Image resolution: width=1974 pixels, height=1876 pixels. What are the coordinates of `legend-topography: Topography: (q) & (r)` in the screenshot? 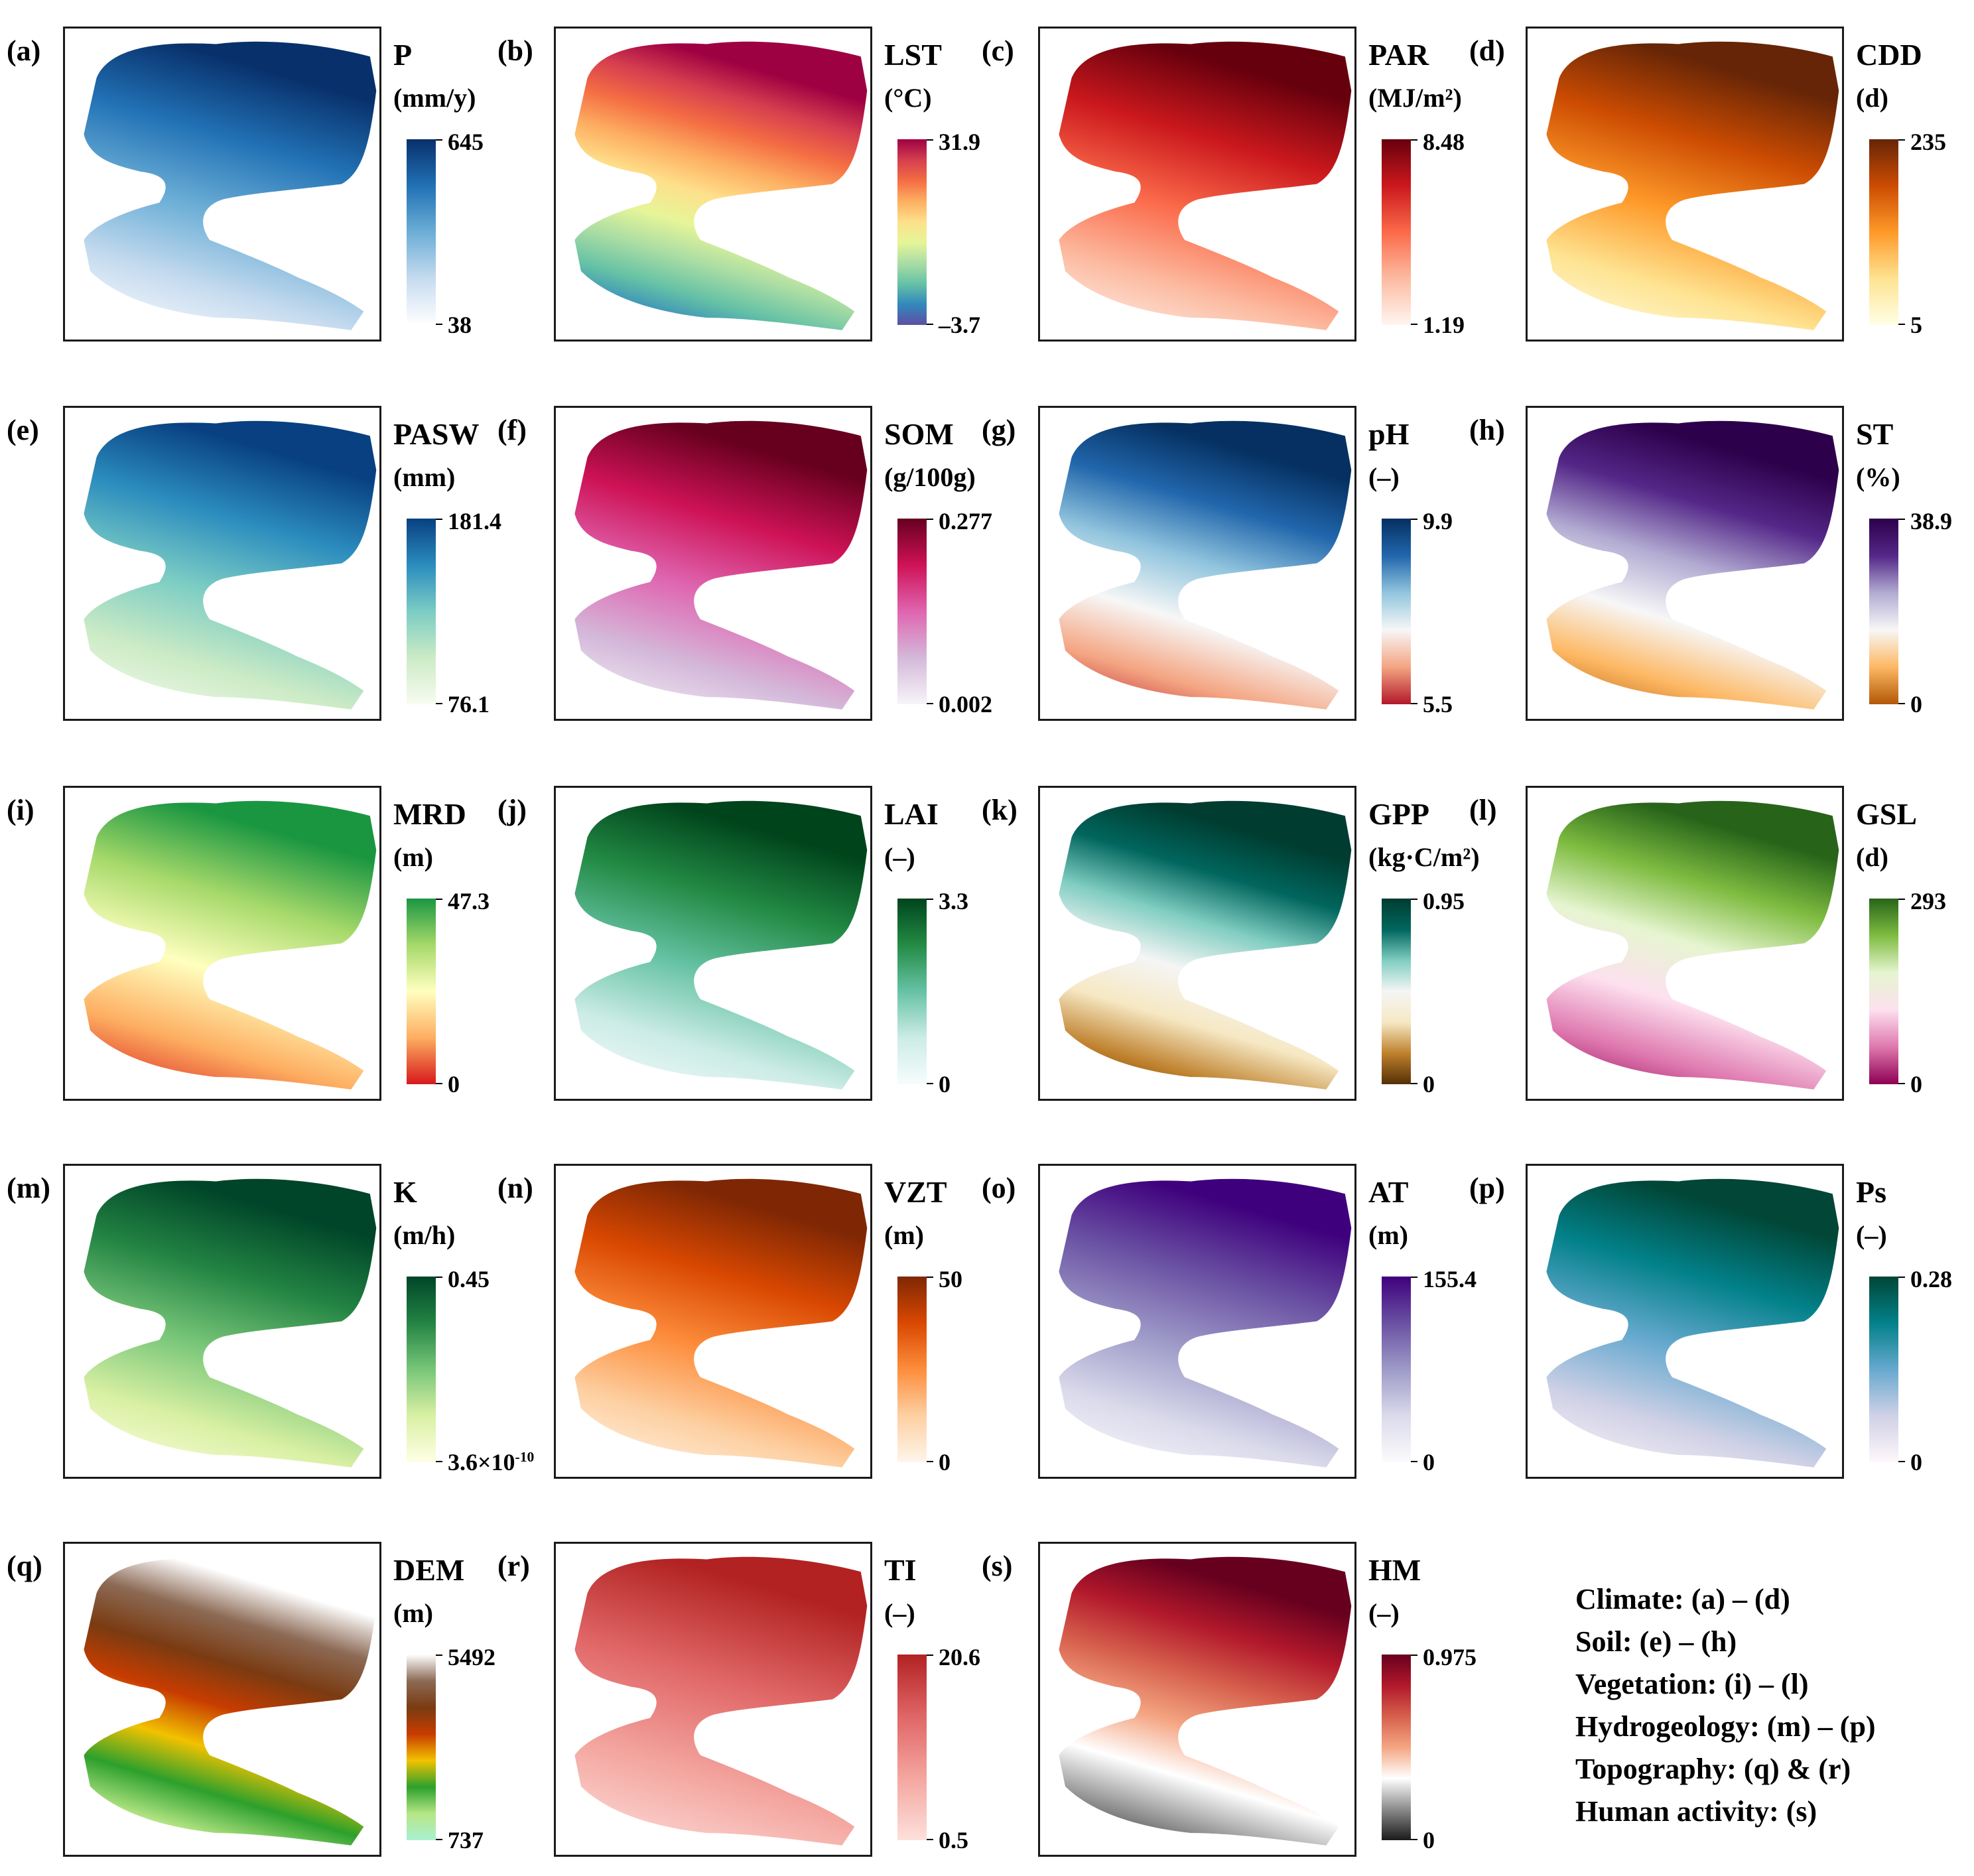 It's located at (1713, 1769).